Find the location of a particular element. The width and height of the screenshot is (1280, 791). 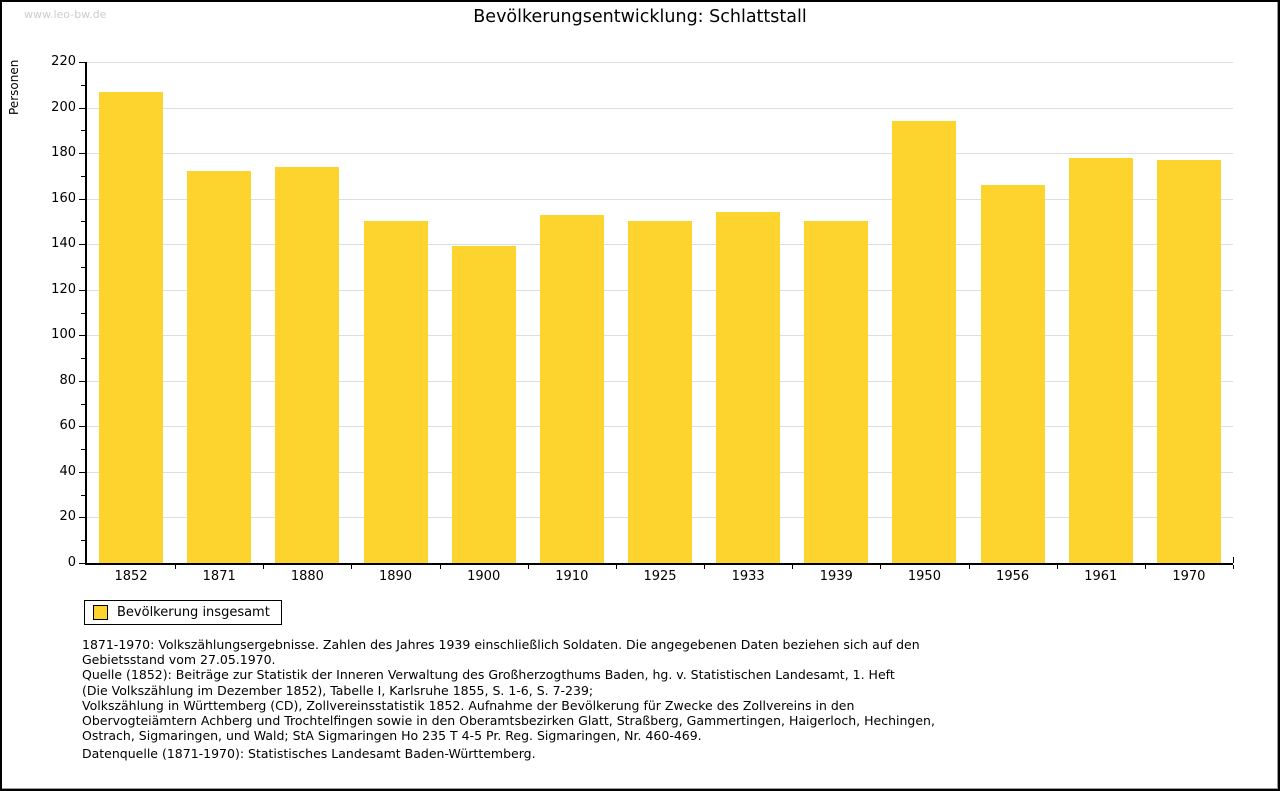

x-tick-label: 1900 is located at coordinates (484, 576).